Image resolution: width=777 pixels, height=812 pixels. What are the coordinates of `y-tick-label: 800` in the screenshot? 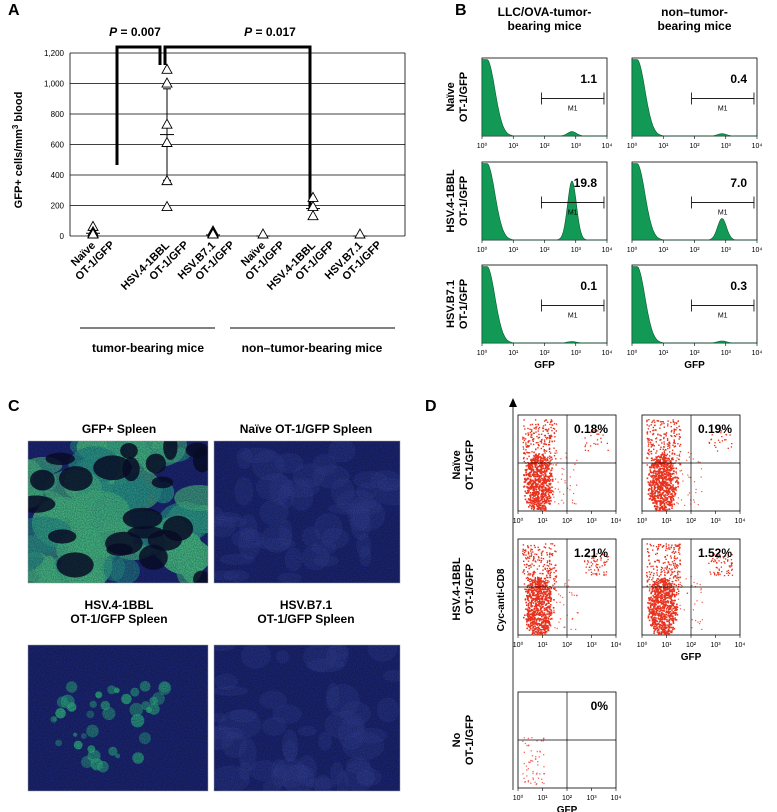 It's located at (58, 114).